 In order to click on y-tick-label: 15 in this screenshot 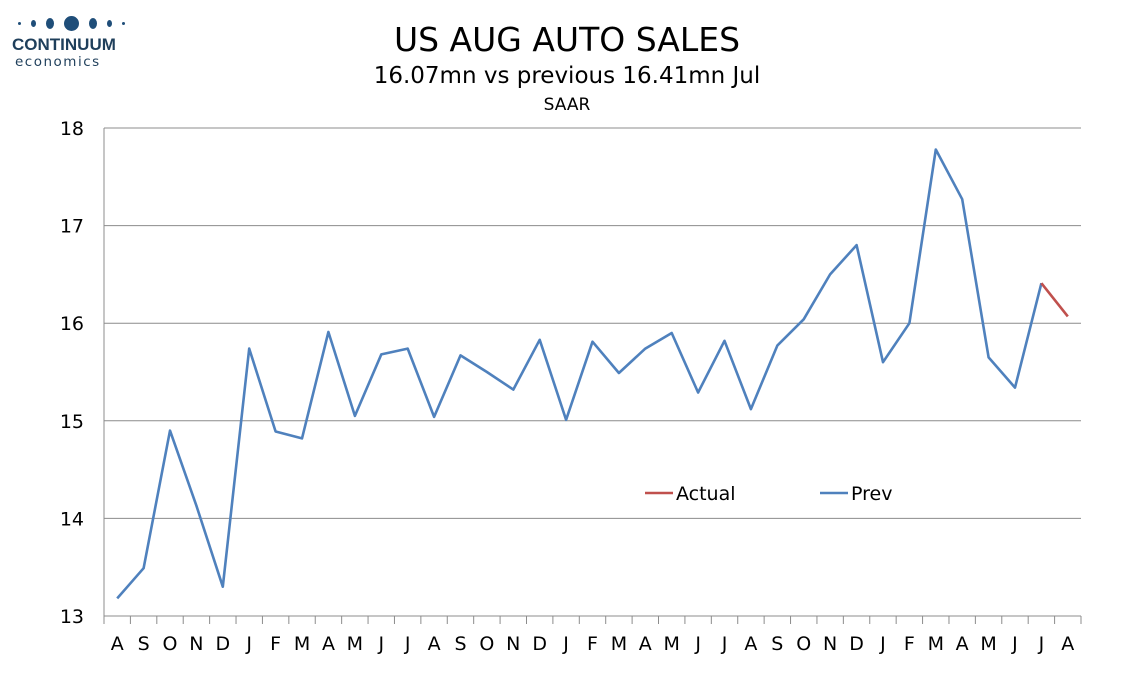, I will do `click(72, 422)`.